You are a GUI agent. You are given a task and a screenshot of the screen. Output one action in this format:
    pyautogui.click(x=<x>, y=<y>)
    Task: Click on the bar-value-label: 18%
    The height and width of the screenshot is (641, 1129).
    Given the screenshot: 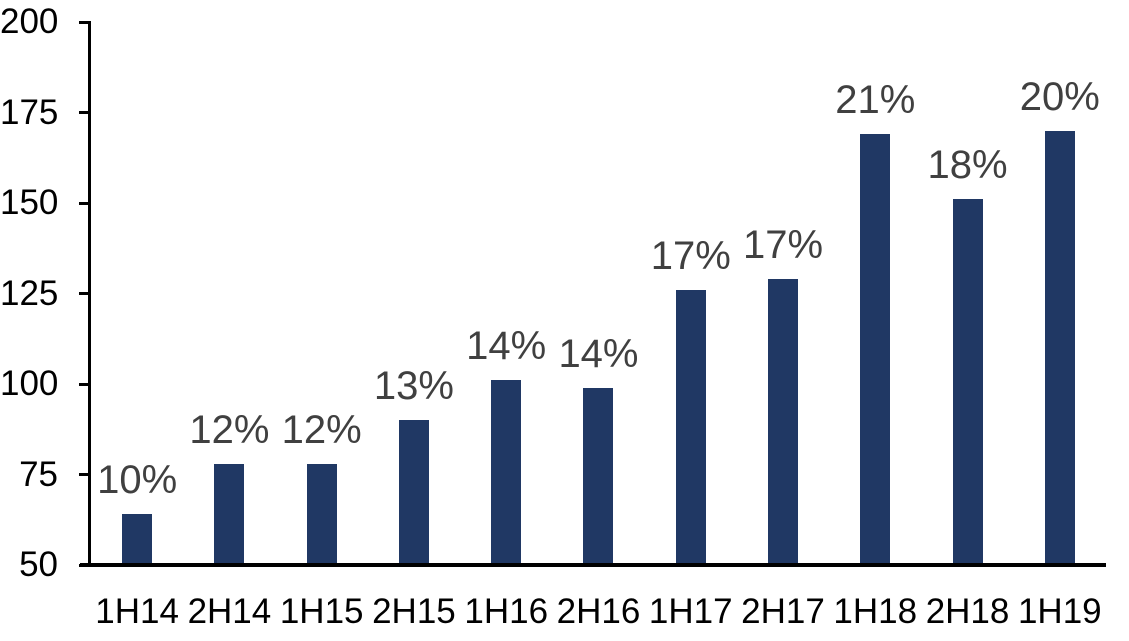 What is the action you would take?
    pyautogui.click(x=967, y=165)
    